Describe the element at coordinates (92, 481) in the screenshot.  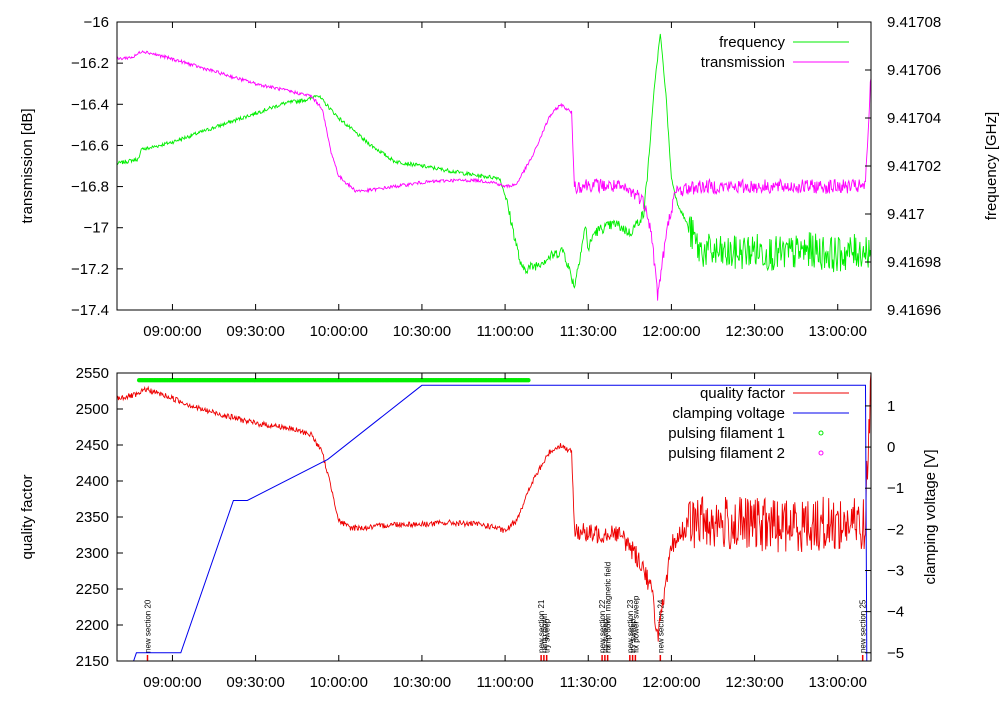
I see `y-tick-label: 2400` at that location.